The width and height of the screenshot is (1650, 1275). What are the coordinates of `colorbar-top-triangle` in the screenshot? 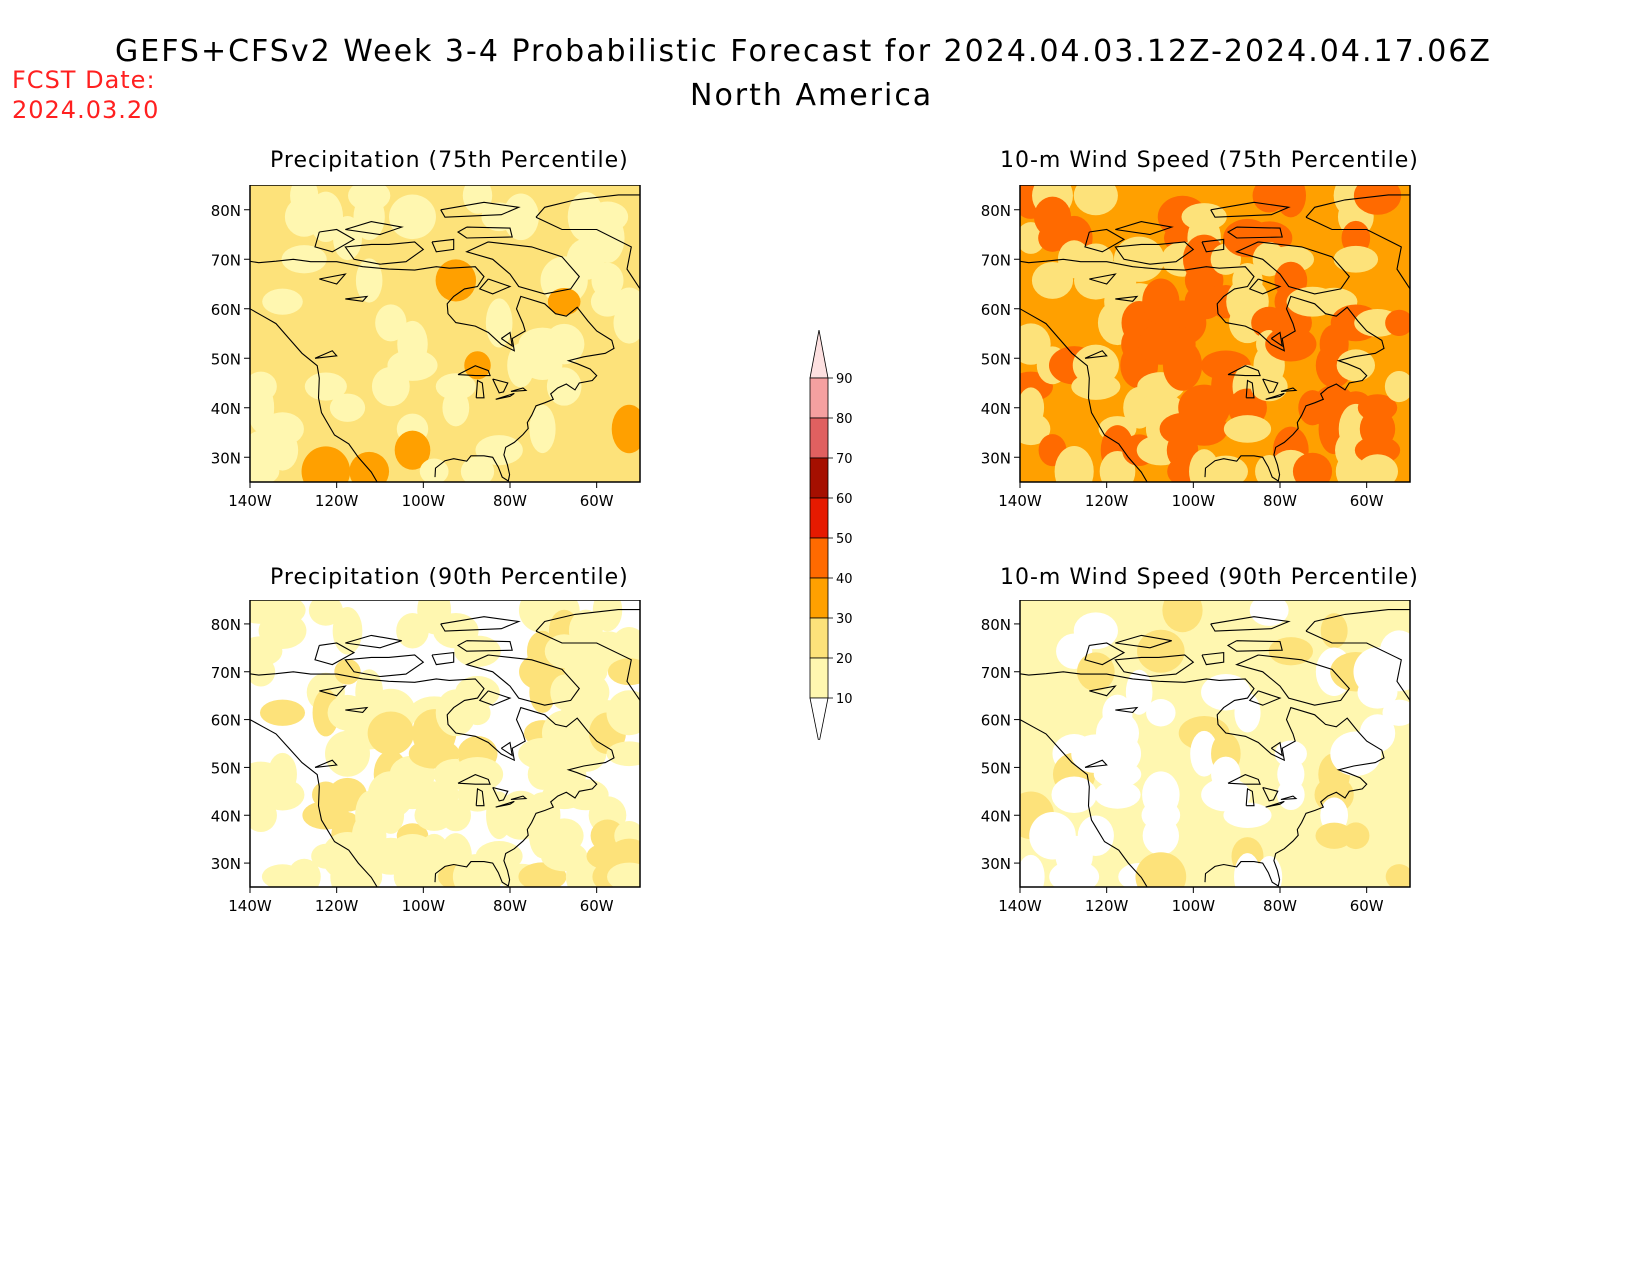 It's located at (819, 354).